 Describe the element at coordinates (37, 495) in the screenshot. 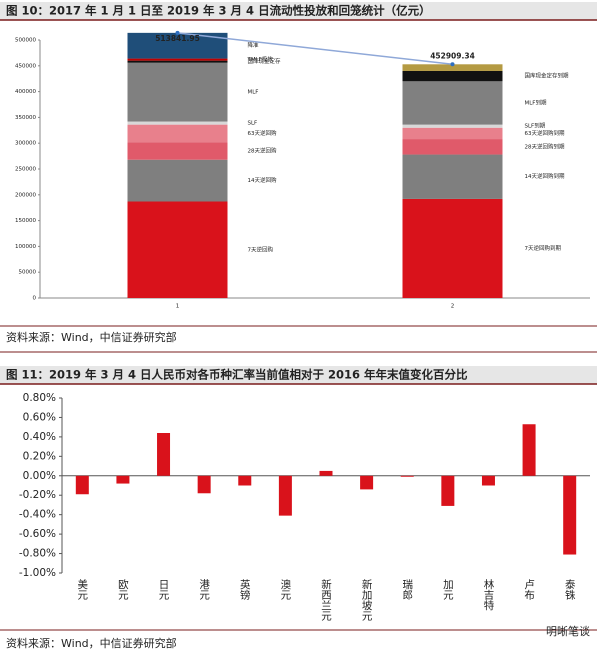

I see `y-tick-label: -0.20%` at that location.